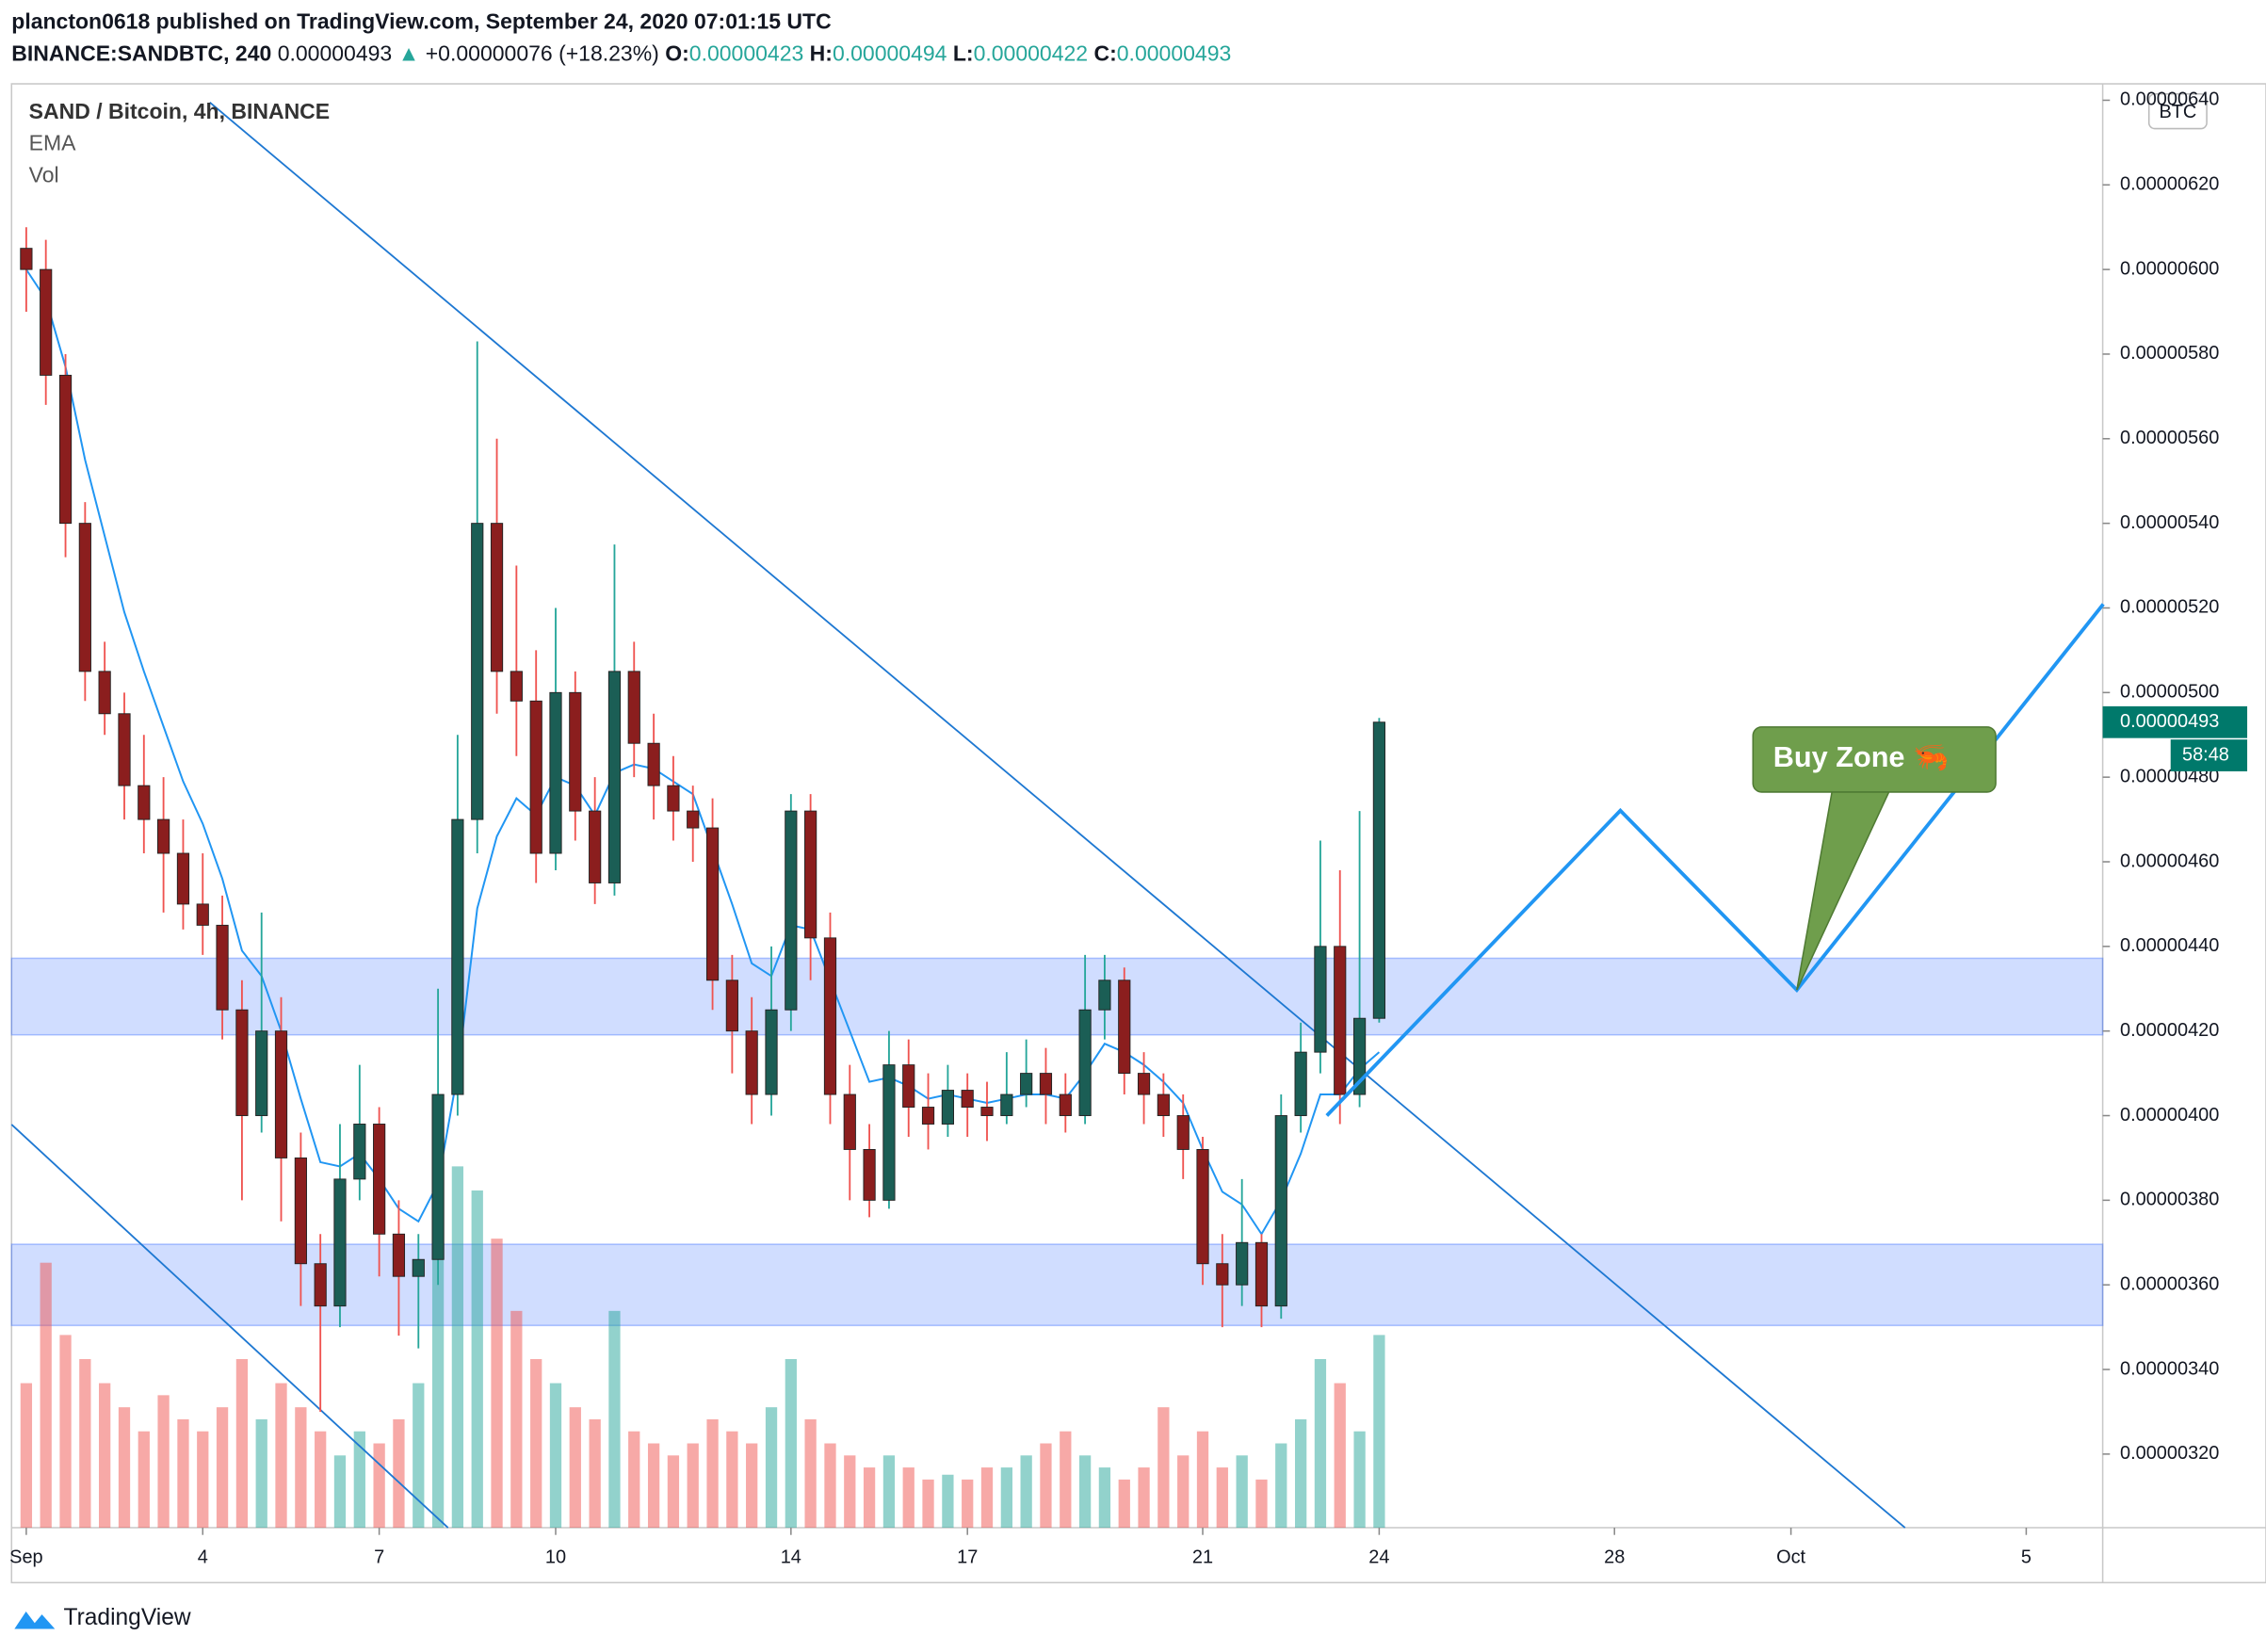  What do you see at coordinates (2026, 1557) in the screenshot?
I see `x-tick-label: 5` at bounding box center [2026, 1557].